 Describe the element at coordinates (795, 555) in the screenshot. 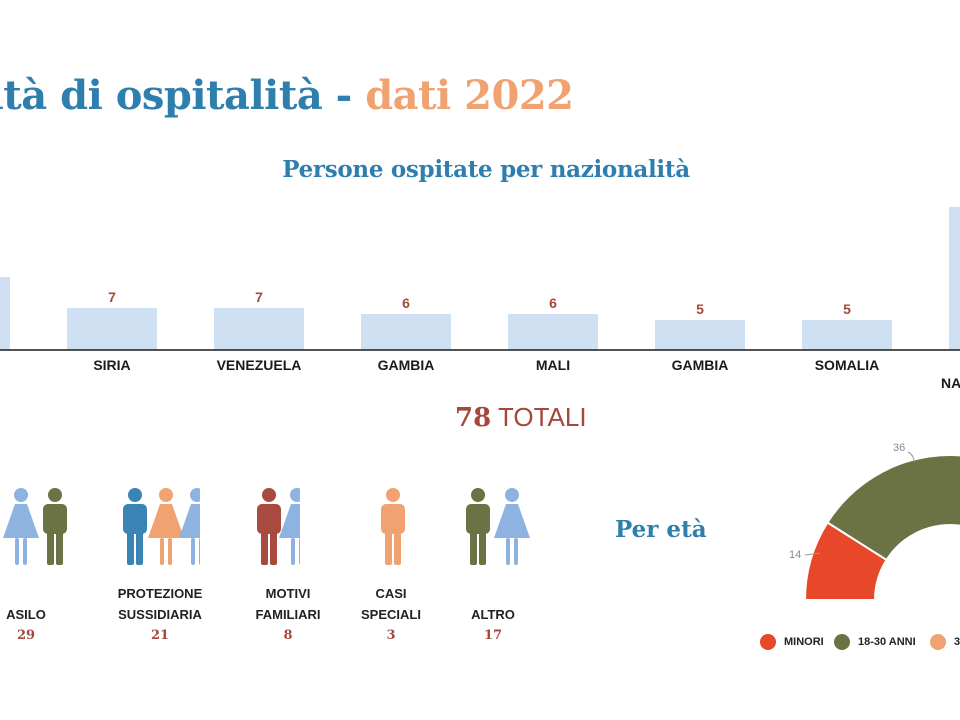

I see `donut-value-label: 14` at that location.